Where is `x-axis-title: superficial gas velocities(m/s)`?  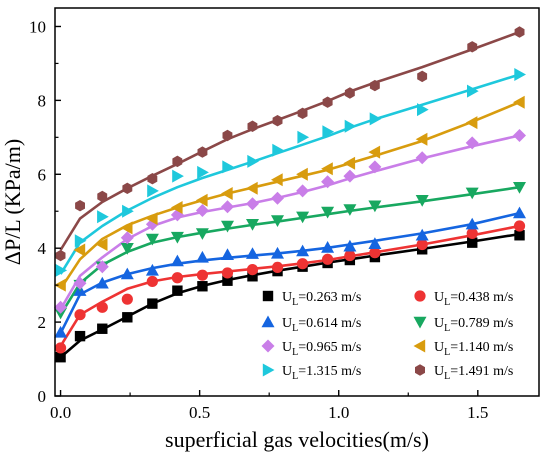
x-axis-title: superficial gas velocities(m/s) is located at coordinates (297, 439).